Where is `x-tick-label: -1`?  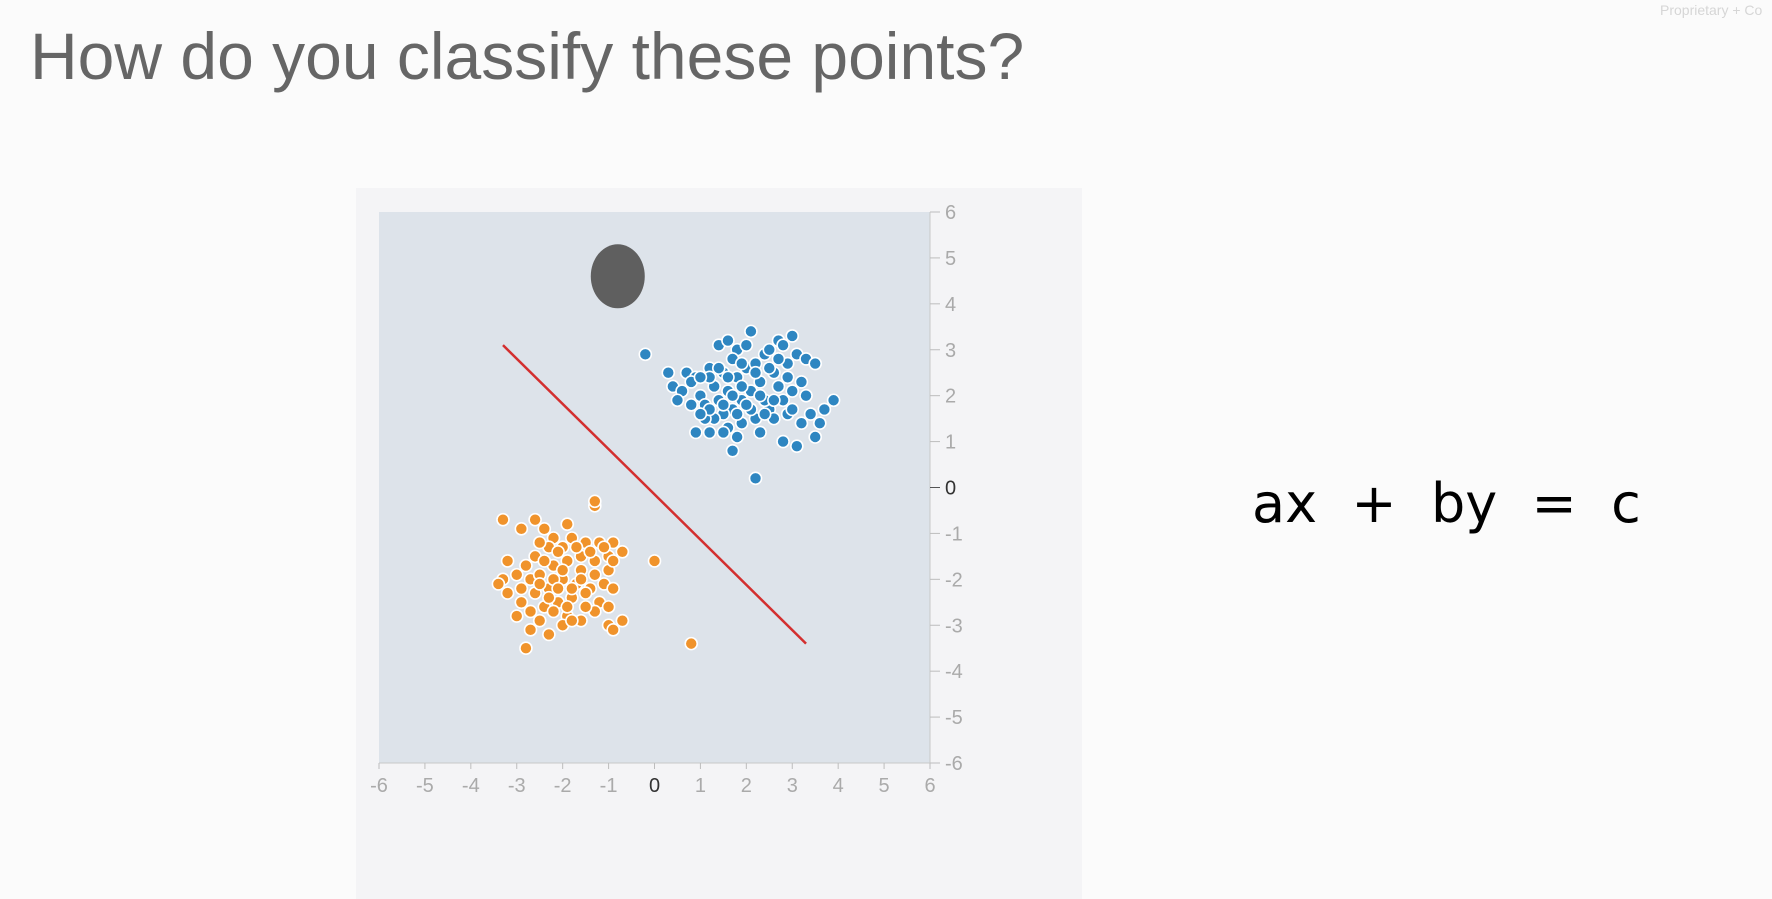
x-tick-label: -1 is located at coordinates (609, 786).